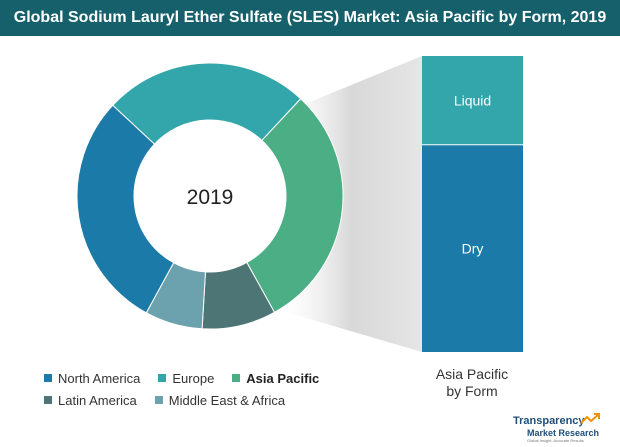 Image resolution: width=620 pixels, height=447 pixels. I want to click on bar-caption: Asia Pacific by Form, so click(472, 383).